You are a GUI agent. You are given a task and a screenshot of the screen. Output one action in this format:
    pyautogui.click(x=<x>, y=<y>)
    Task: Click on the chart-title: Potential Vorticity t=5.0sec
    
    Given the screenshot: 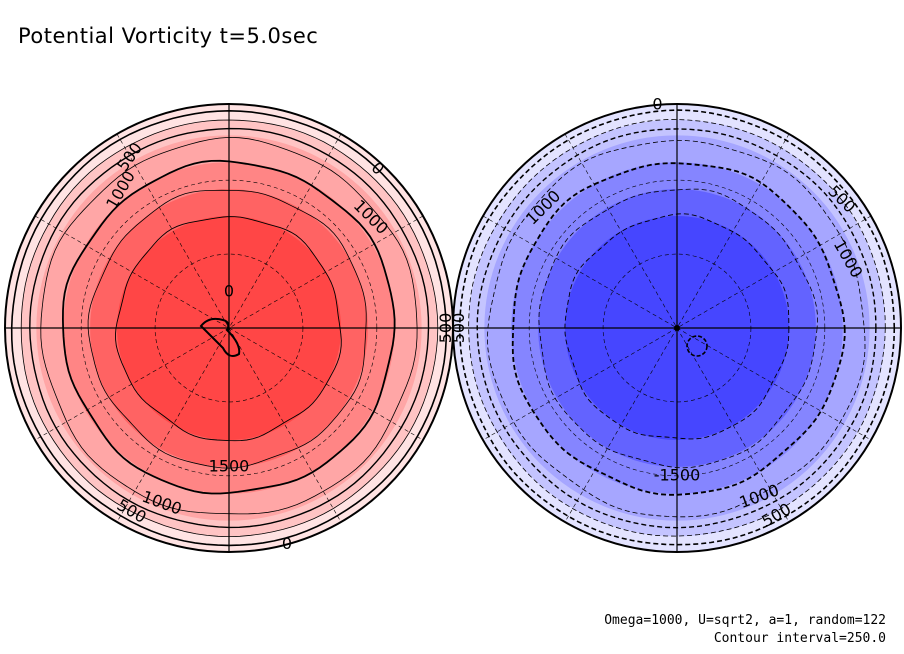 What is the action you would take?
    pyautogui.click(x=168, y=36)
    